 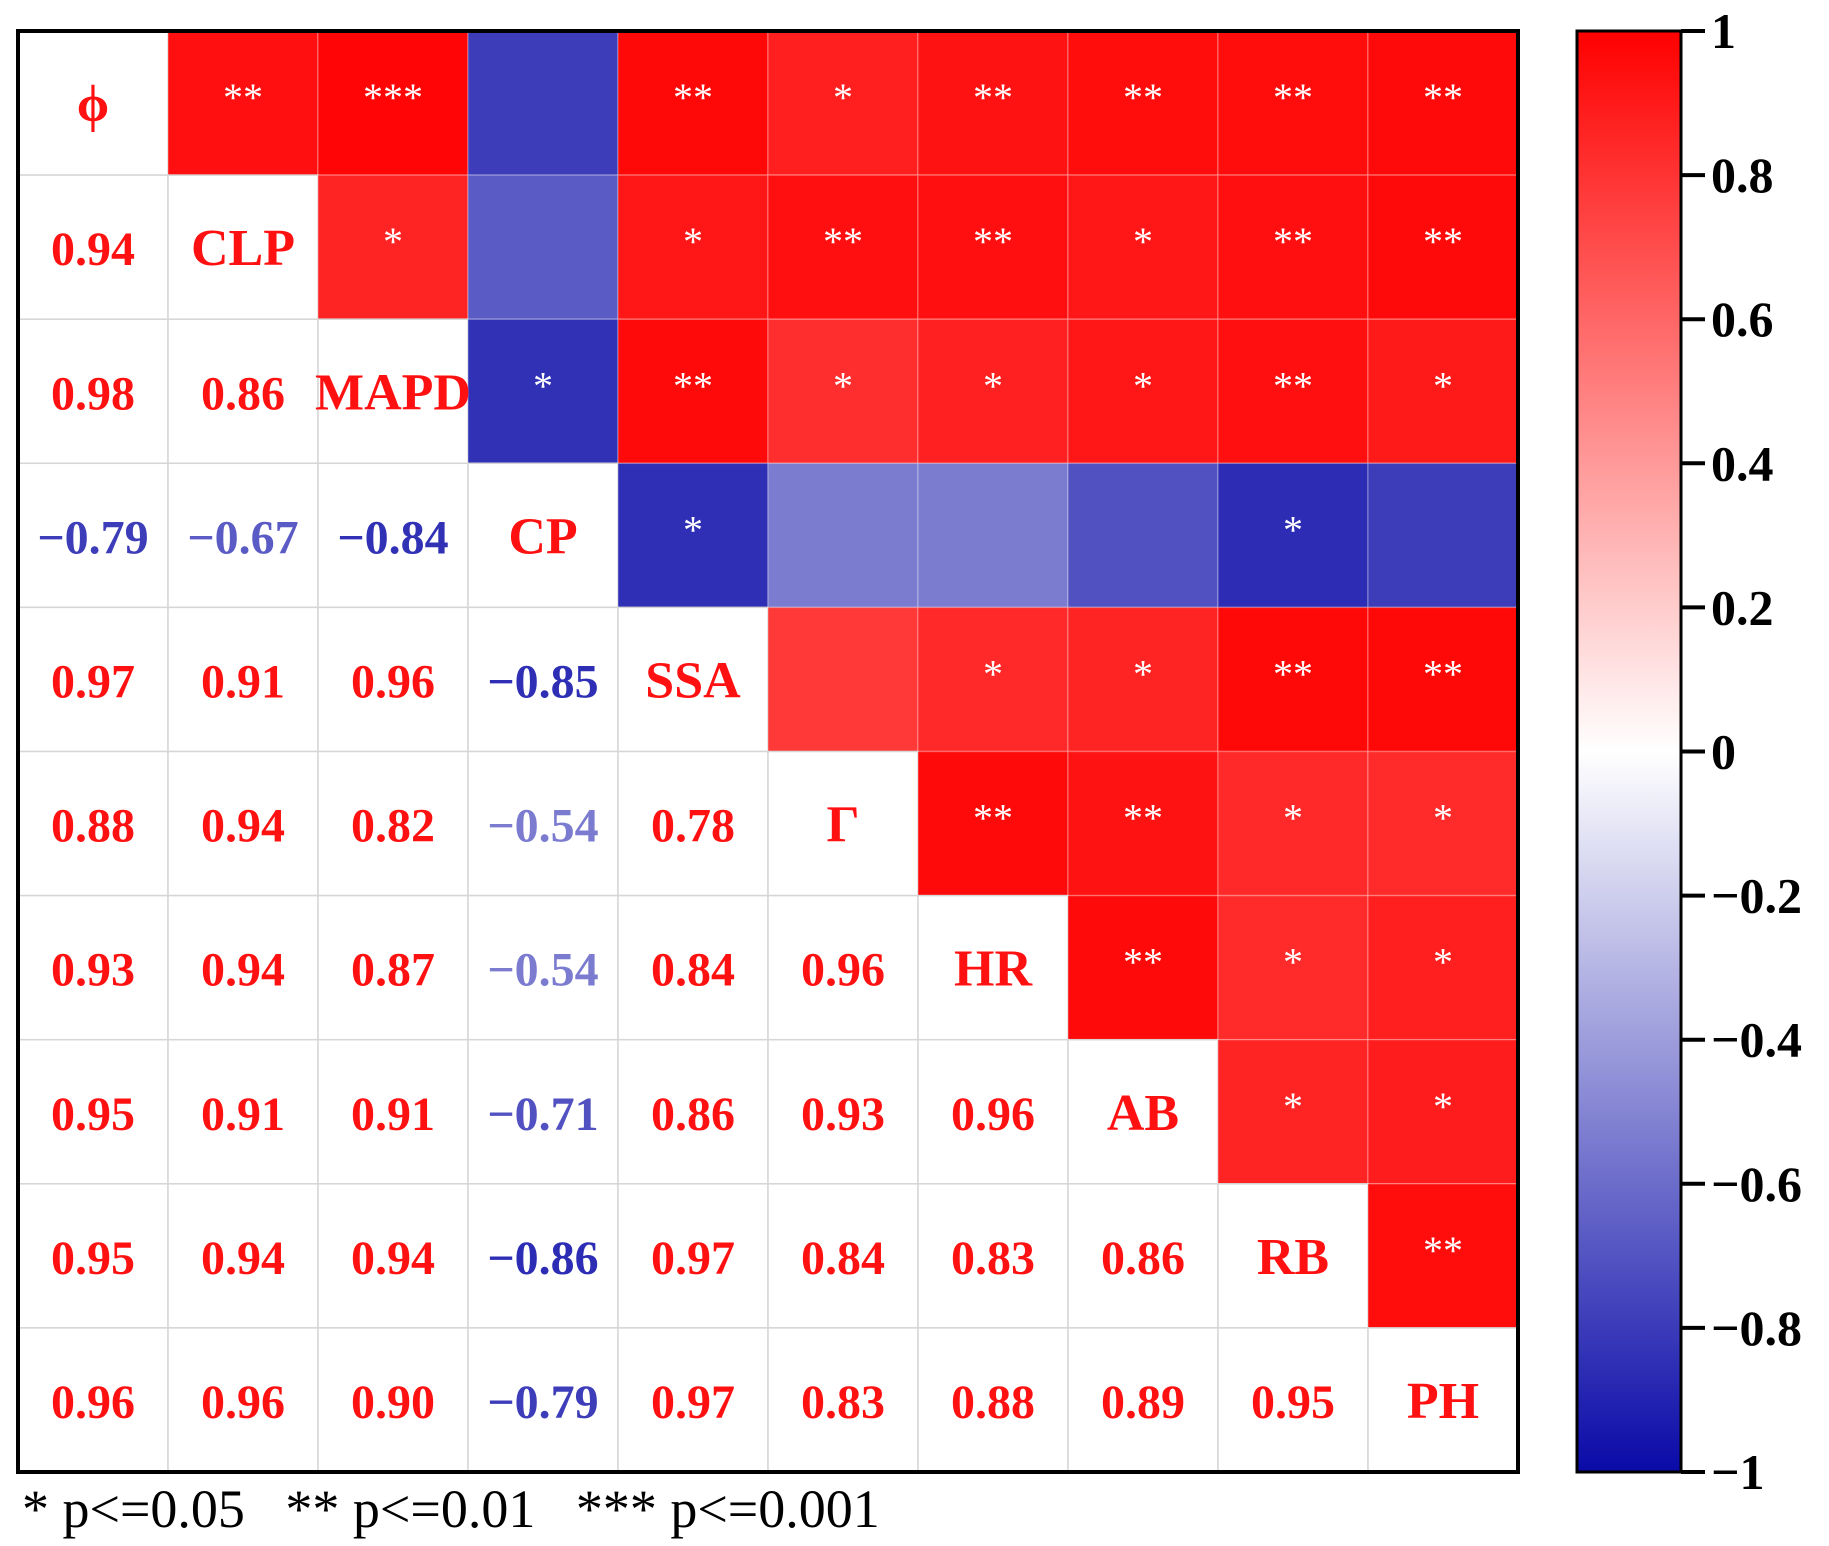 What do you see at coordinates (542, 1114) in the screenshot?
I see `correlation-value: −0.71` at bounding box center [542, 1114].